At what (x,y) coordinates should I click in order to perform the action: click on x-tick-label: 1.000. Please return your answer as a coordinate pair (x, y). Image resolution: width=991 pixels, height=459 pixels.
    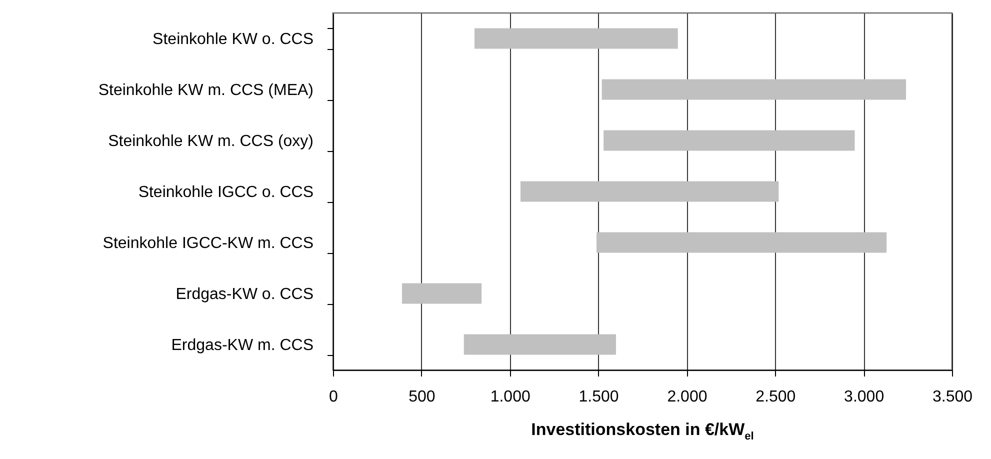
    Looking at the image, I should click on (510, 397).